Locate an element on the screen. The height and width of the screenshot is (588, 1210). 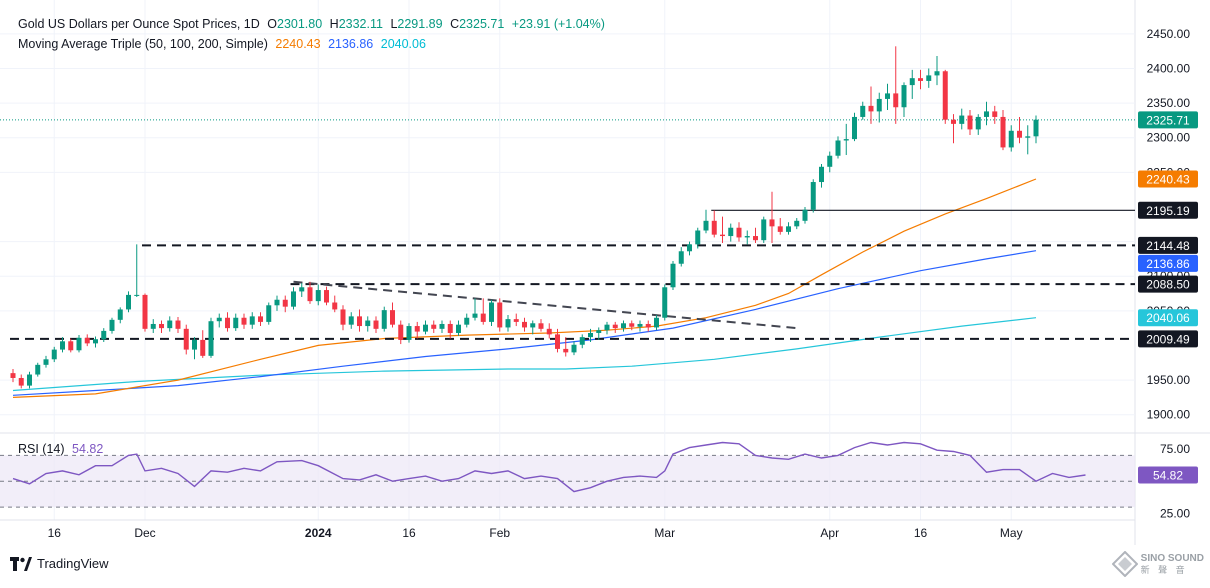
close-label: C is located at coordinates (455, 24).